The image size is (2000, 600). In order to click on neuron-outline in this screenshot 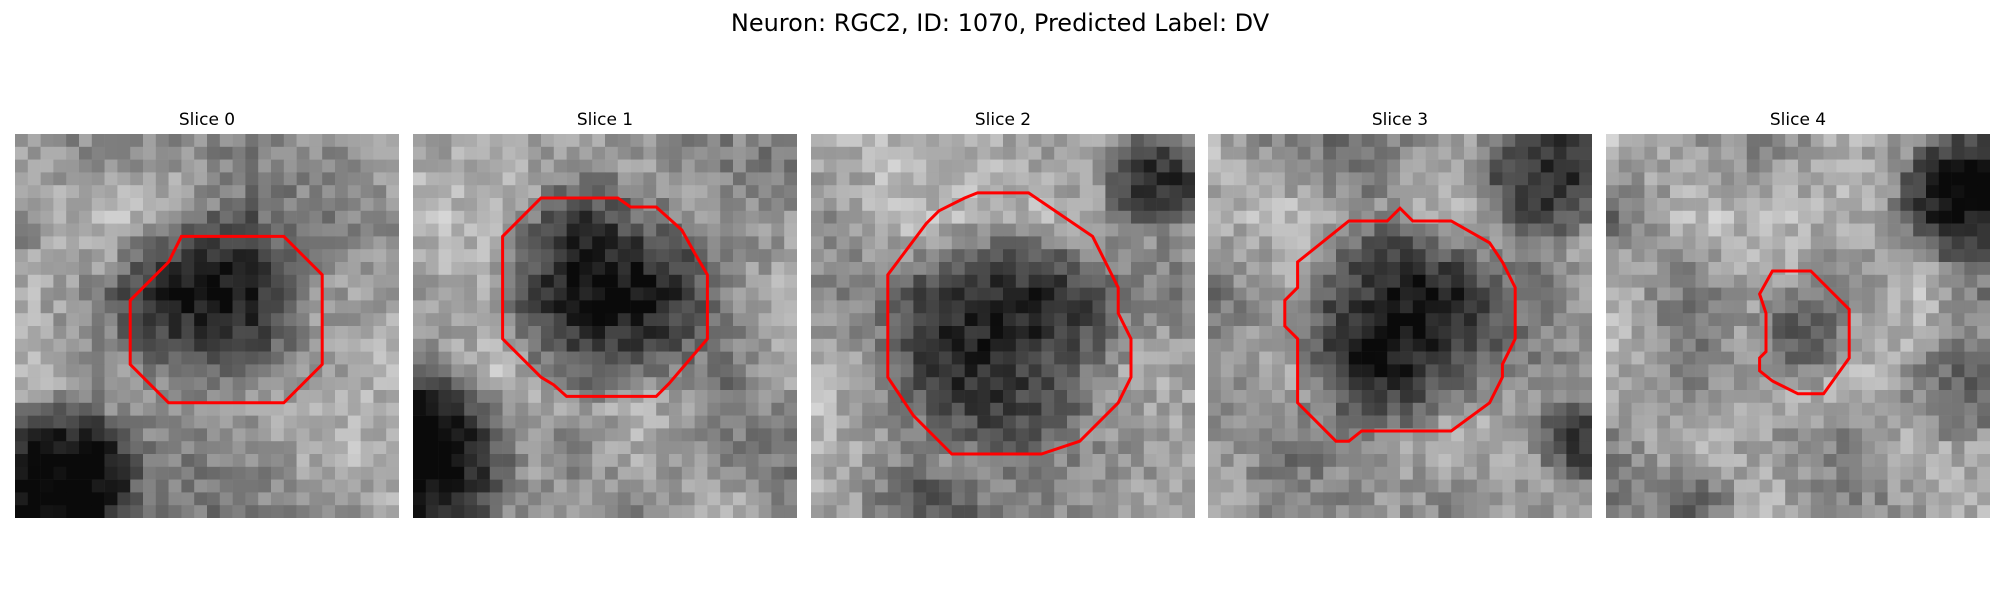, I will do `click(1804, 332)`.